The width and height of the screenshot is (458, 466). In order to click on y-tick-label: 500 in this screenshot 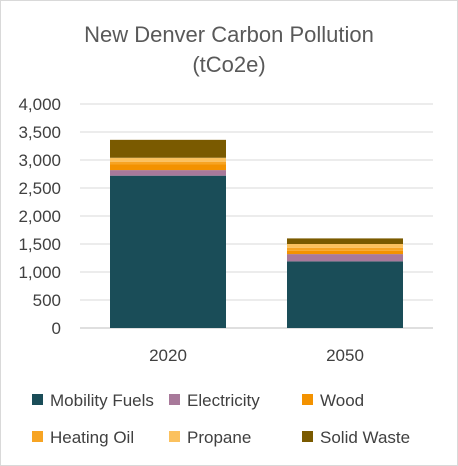, I will do `click(47, 300)`.